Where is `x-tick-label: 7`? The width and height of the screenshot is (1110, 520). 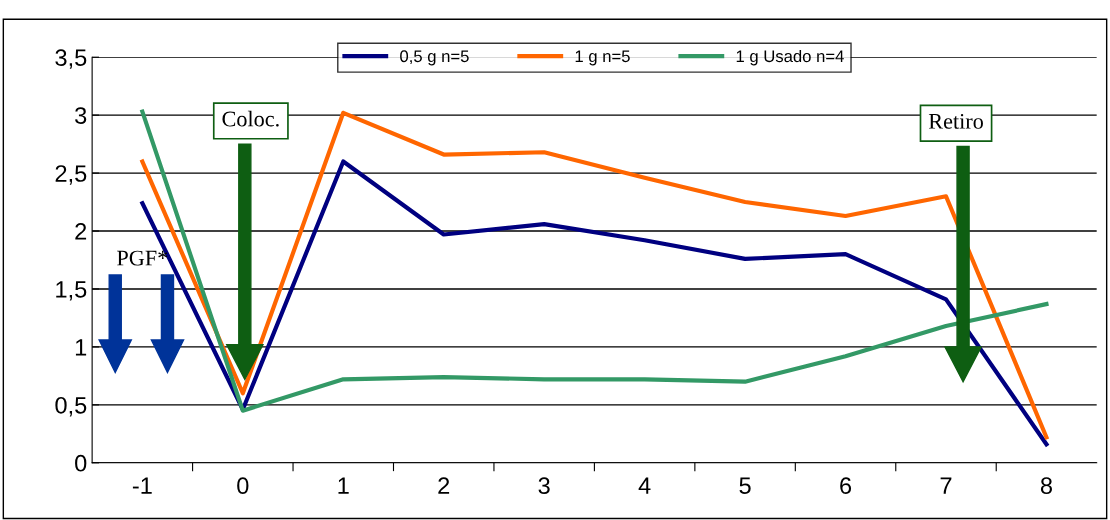
x-tick-label: 7 is located at coordinates (946, 485).